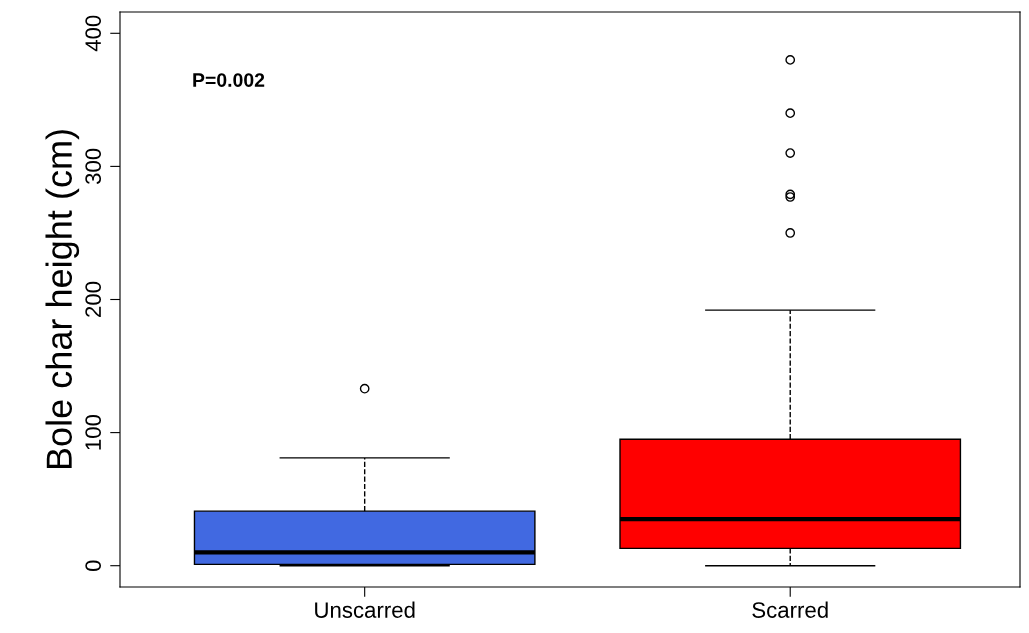 This screenshot has height=633, width=1029. Describe the element at coordinates (229, 80) in the screenshot. I see `annotation: P=0.002` at that location.